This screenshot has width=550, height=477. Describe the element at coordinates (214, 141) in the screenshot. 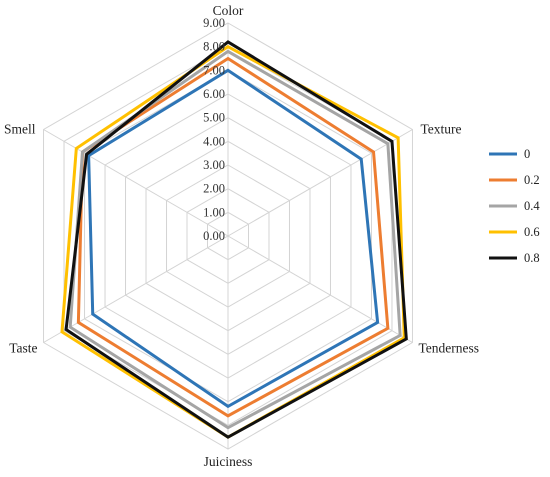

I see `tick-label: 4.00` at that location.